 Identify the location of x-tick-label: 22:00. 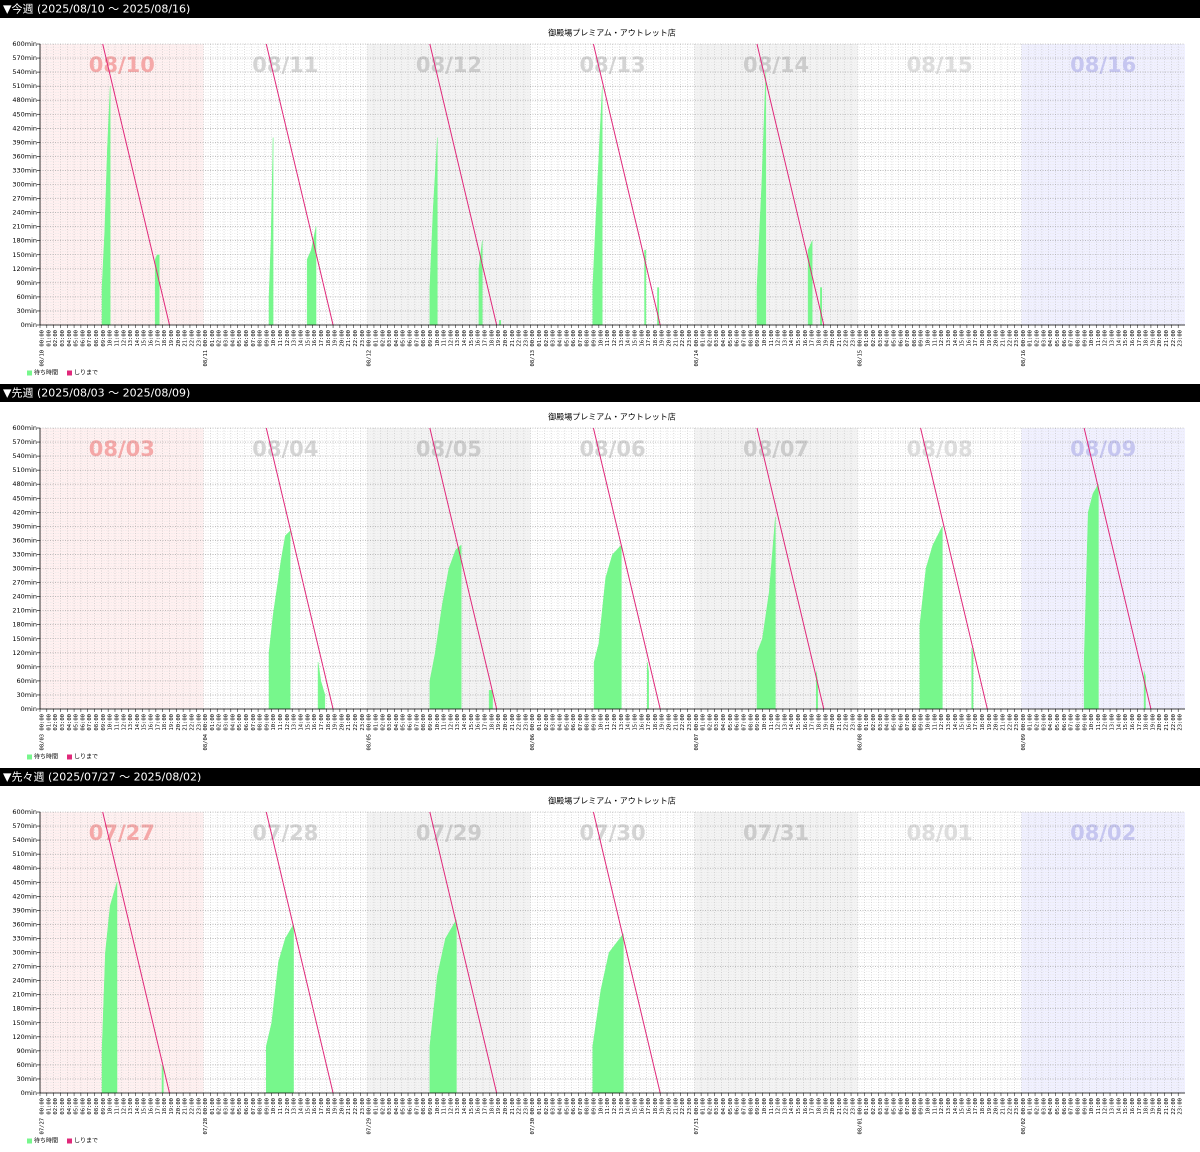
(1174, 722).